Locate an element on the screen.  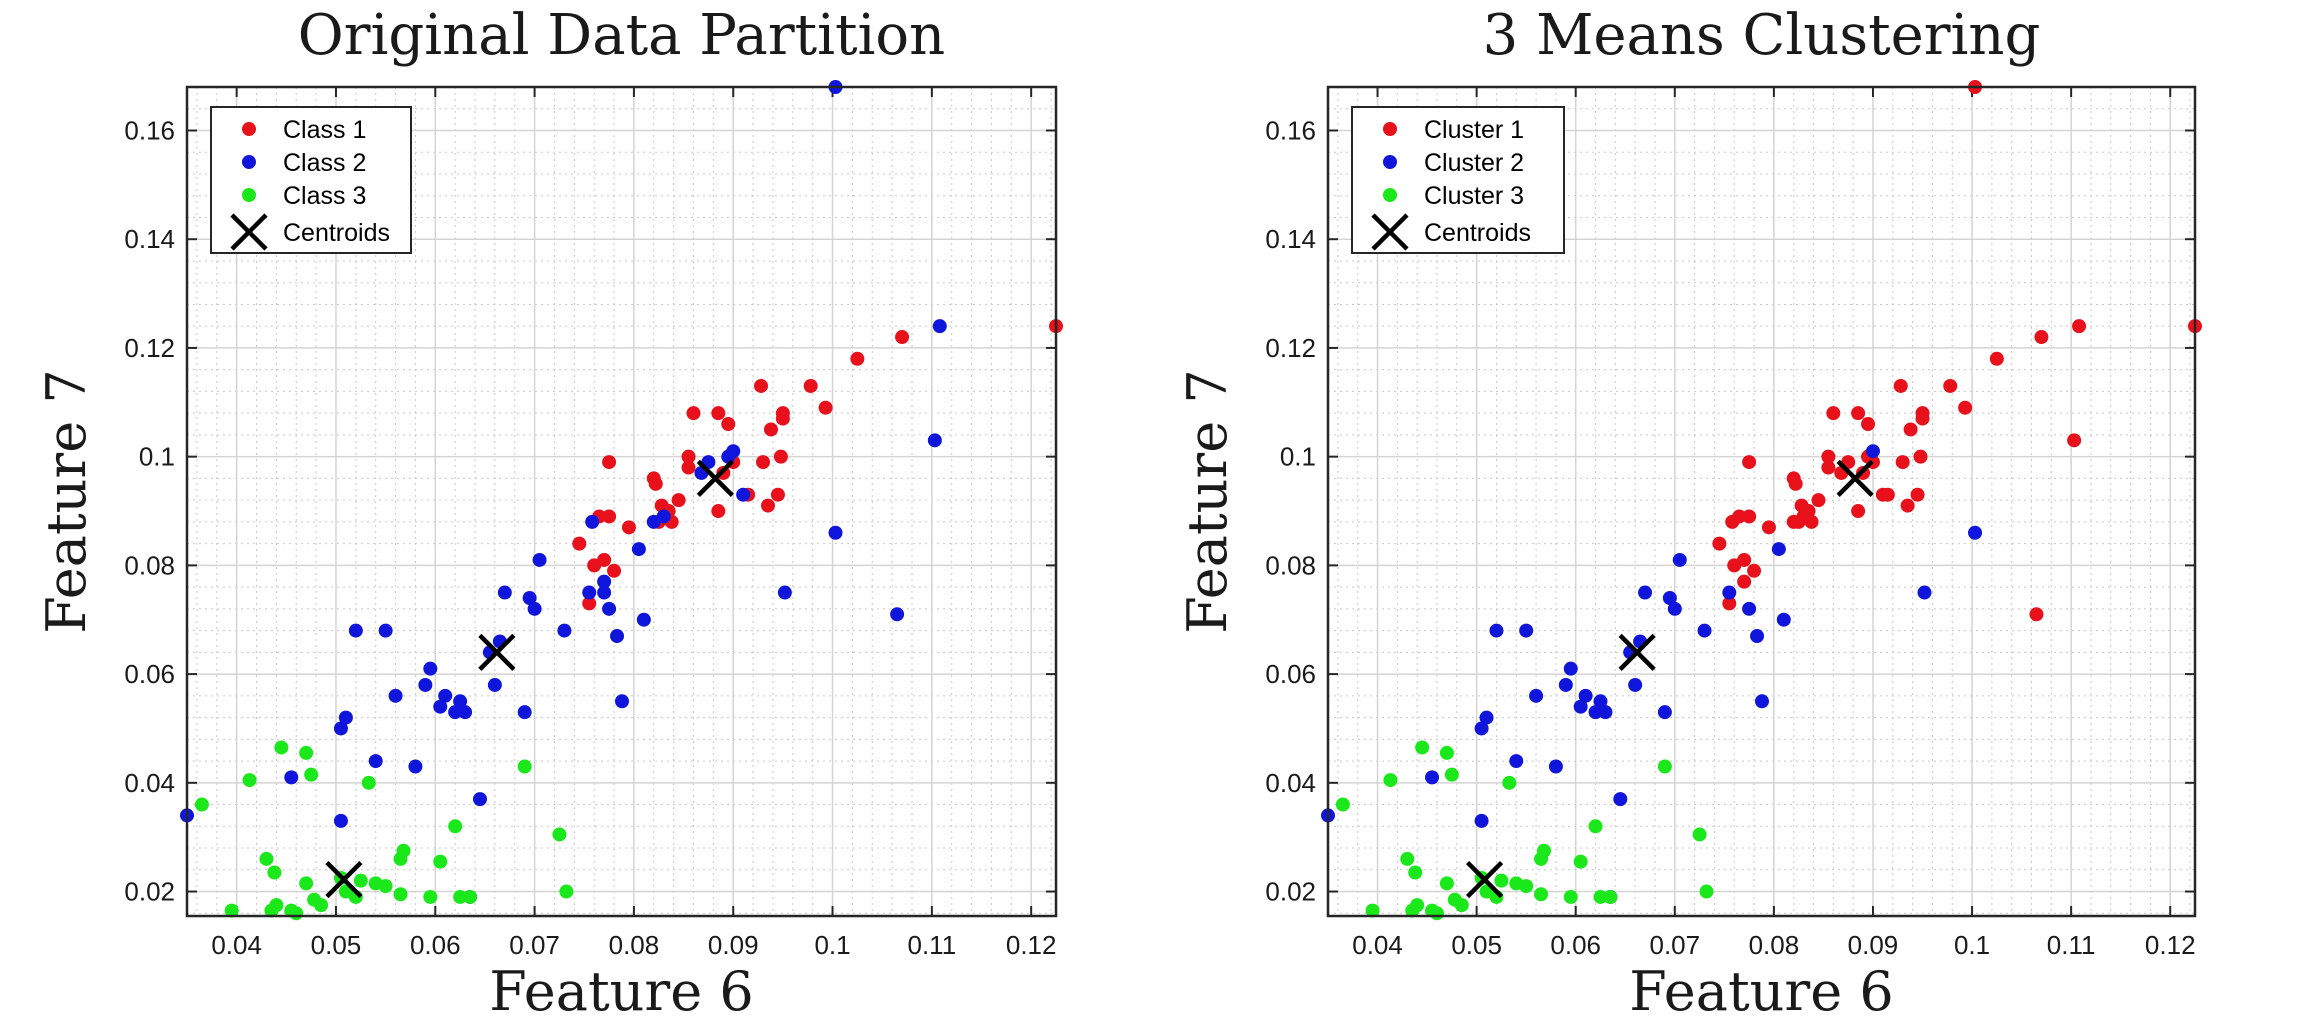
x-tick-label: 0.07 is located at coordinates (1674, 945).